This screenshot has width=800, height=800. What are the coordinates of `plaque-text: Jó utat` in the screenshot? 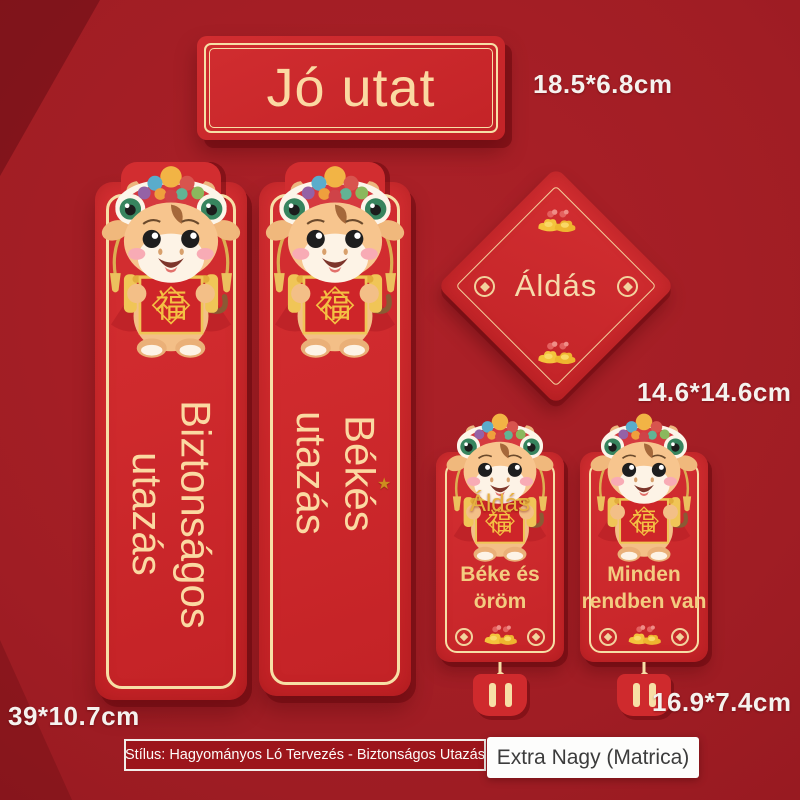 It's located at (351, 88).